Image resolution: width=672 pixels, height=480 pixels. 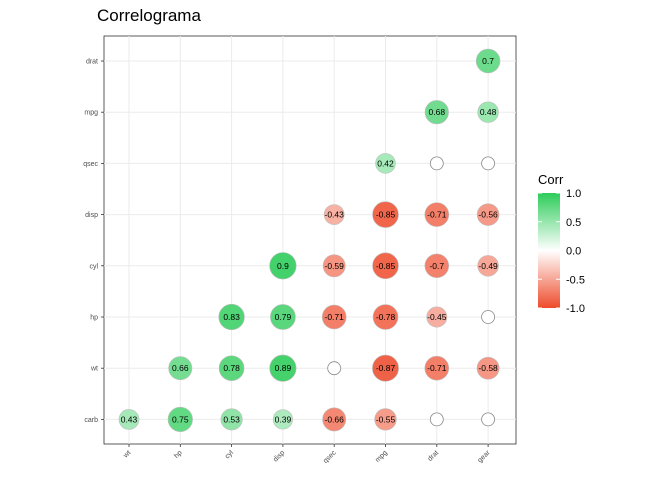 I want to click on cell-value-label: -0.55, so click(x=386, y=419).